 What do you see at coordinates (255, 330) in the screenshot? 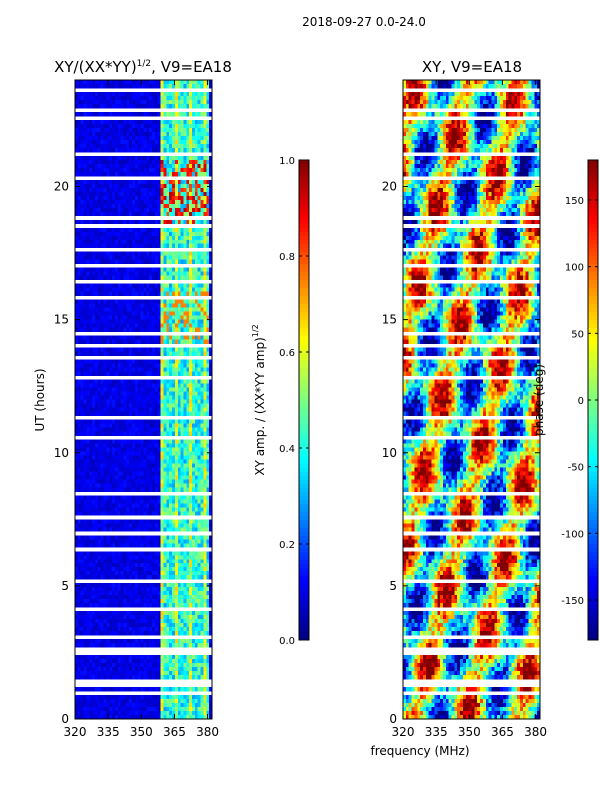
I see `left-colorbar-label-exponent: 1/2` at bounding box center [255, 330].